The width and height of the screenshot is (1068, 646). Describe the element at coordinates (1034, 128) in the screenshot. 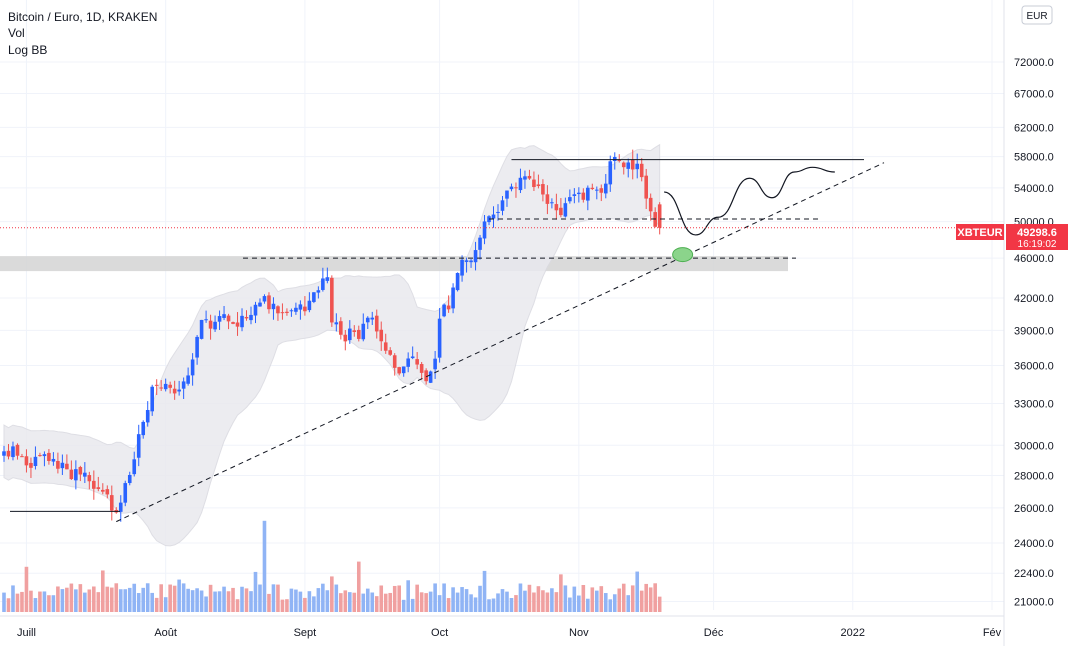

I see `price-tick-label: 62000.0` at that location.